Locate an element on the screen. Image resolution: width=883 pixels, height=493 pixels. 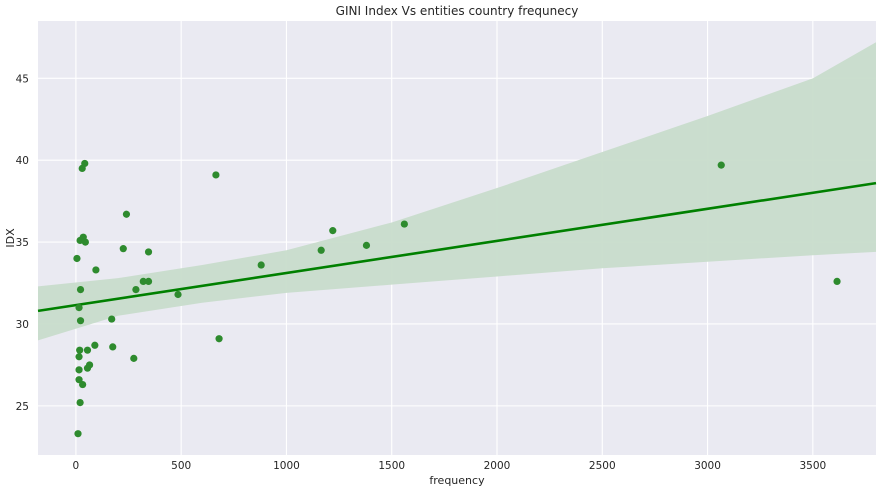
y-tick-label: 40 is located at coordinates (22, 161).